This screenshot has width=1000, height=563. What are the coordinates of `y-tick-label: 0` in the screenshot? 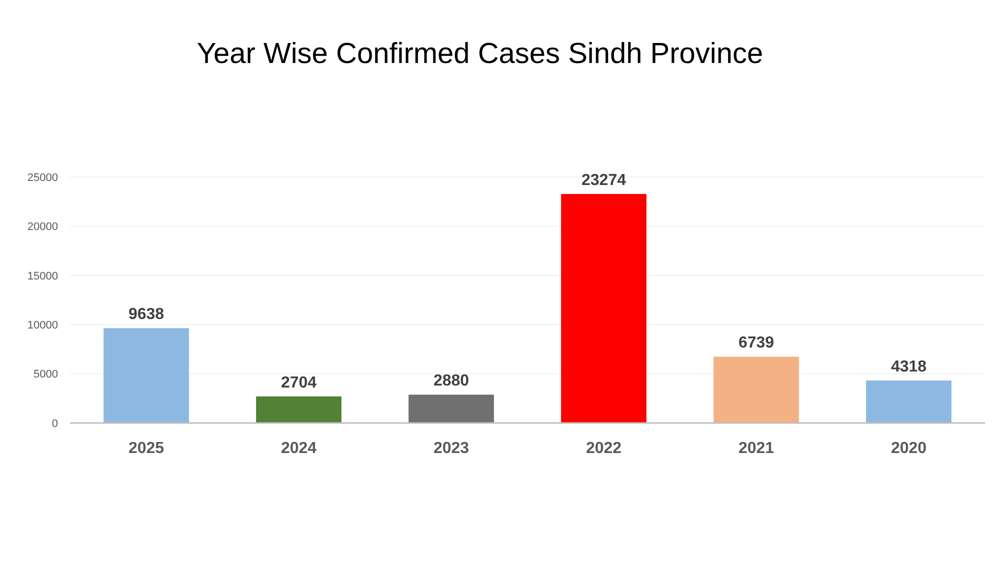 It's located at (55, 424).